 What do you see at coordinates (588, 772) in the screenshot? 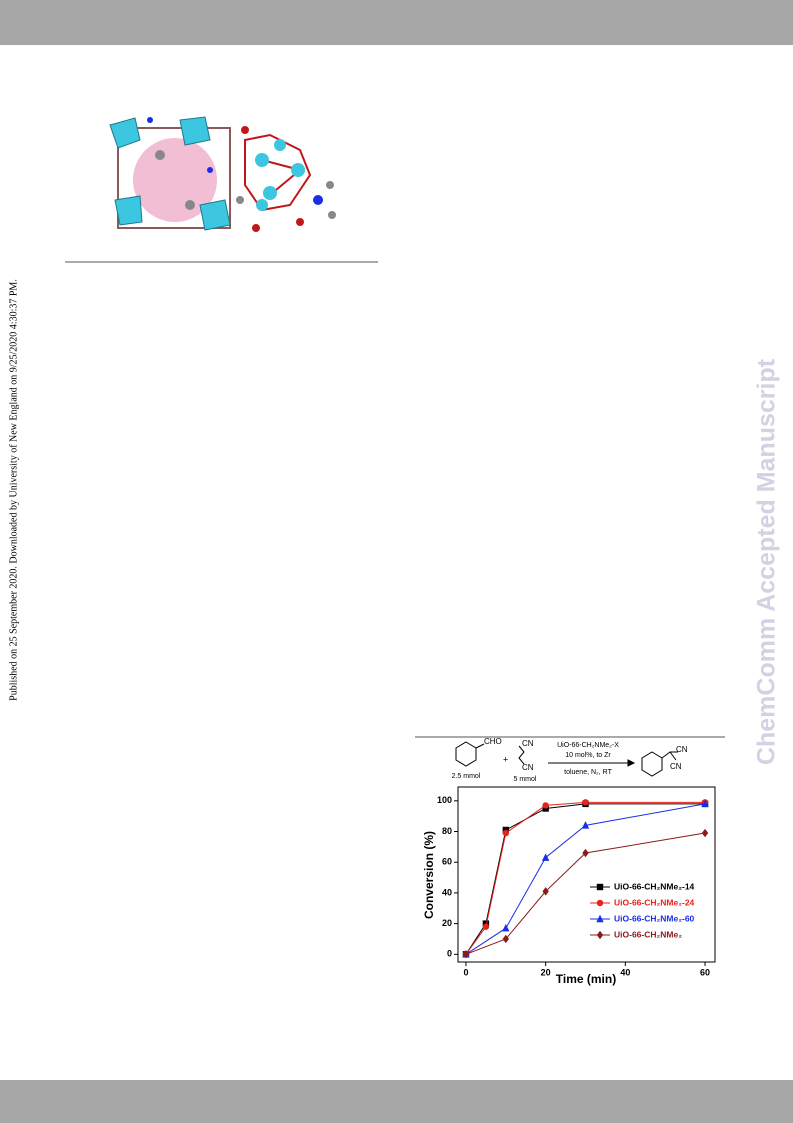
I see `scheme-text: toluene, N₂, RT` at bounding box center [588, 772].